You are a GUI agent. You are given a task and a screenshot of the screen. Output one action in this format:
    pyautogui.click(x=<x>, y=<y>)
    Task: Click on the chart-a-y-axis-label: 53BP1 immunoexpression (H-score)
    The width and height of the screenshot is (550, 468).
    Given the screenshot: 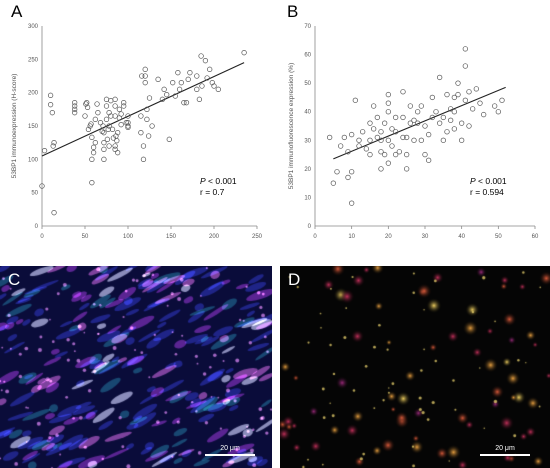 What is the action you would take?
    pyautogui.click(x=14, y=126)
    